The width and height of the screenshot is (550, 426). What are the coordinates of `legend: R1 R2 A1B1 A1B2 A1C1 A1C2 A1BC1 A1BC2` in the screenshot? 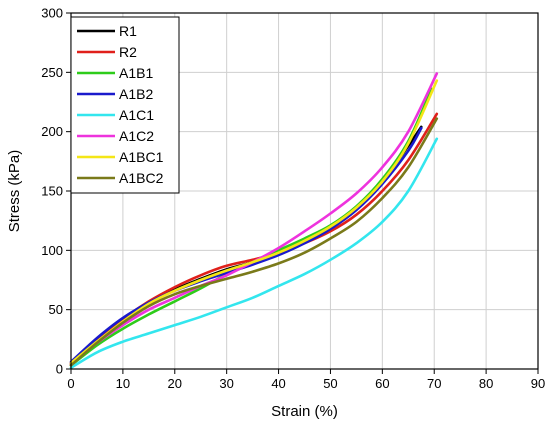 It's located at (125, 105).